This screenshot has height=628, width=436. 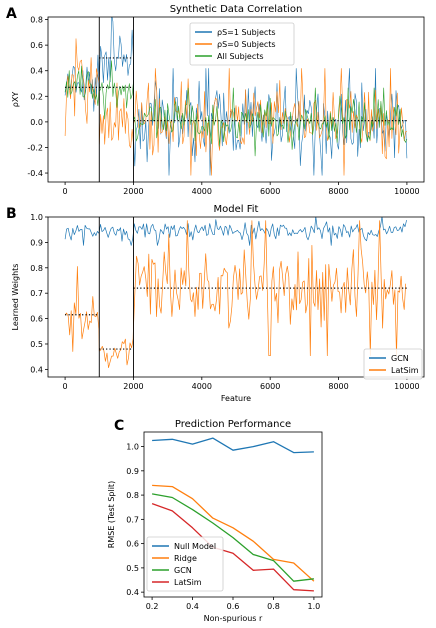 I want to click on legend-label-1: GCN, so click(x=400, y=358).